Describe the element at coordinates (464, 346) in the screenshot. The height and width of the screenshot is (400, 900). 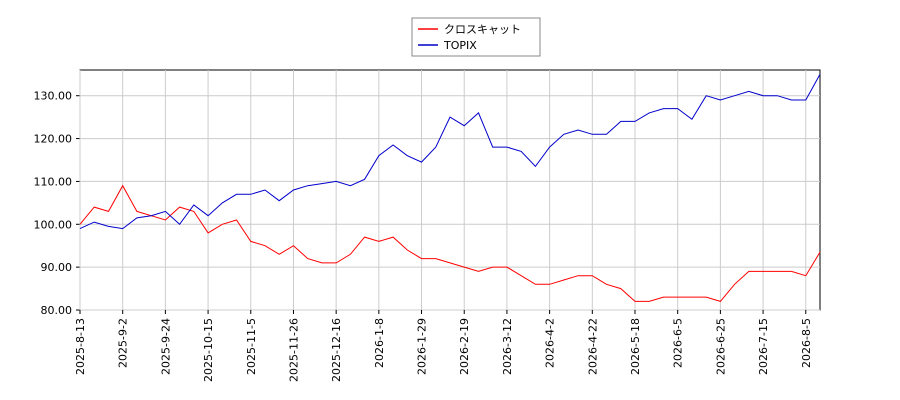
I see `x-tick-label: 2026-2-19` at that location.